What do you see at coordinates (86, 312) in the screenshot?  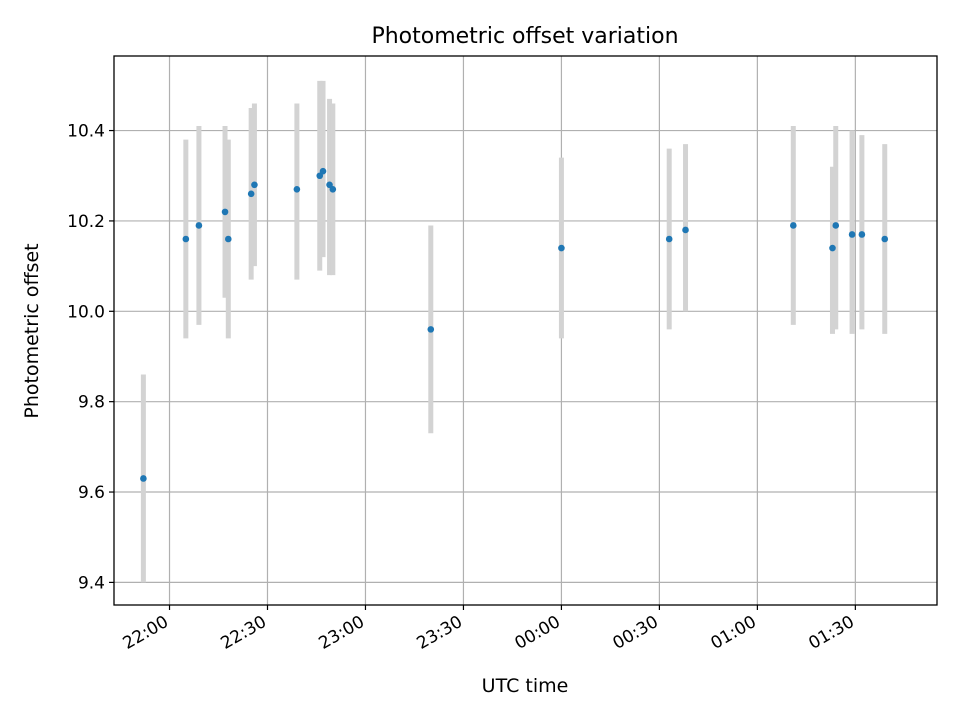 I see `y-tick-label: 10.0` at bounding box center [86, 312].